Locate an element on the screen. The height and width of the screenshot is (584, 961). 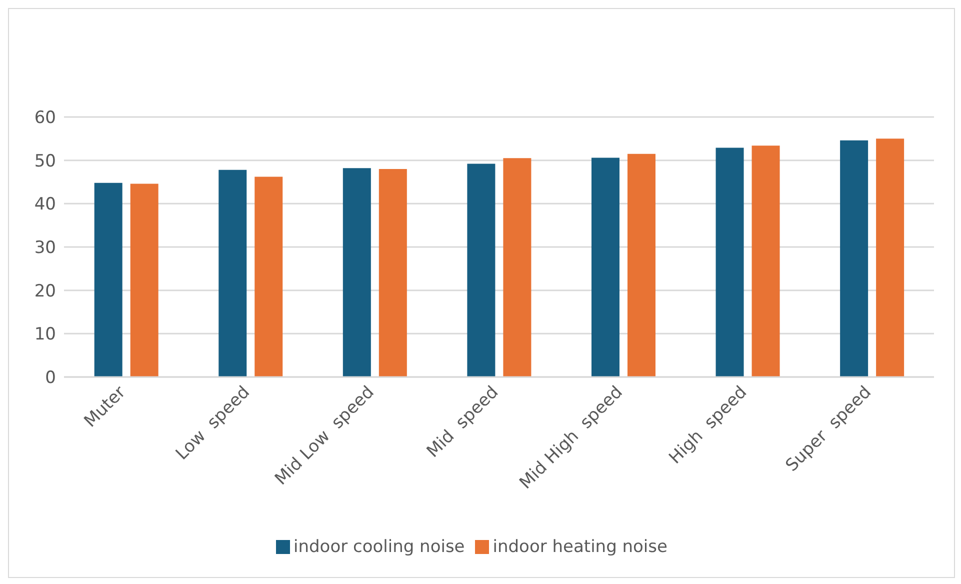
y-tick-label: 0 is located at coordinates (50, 378).